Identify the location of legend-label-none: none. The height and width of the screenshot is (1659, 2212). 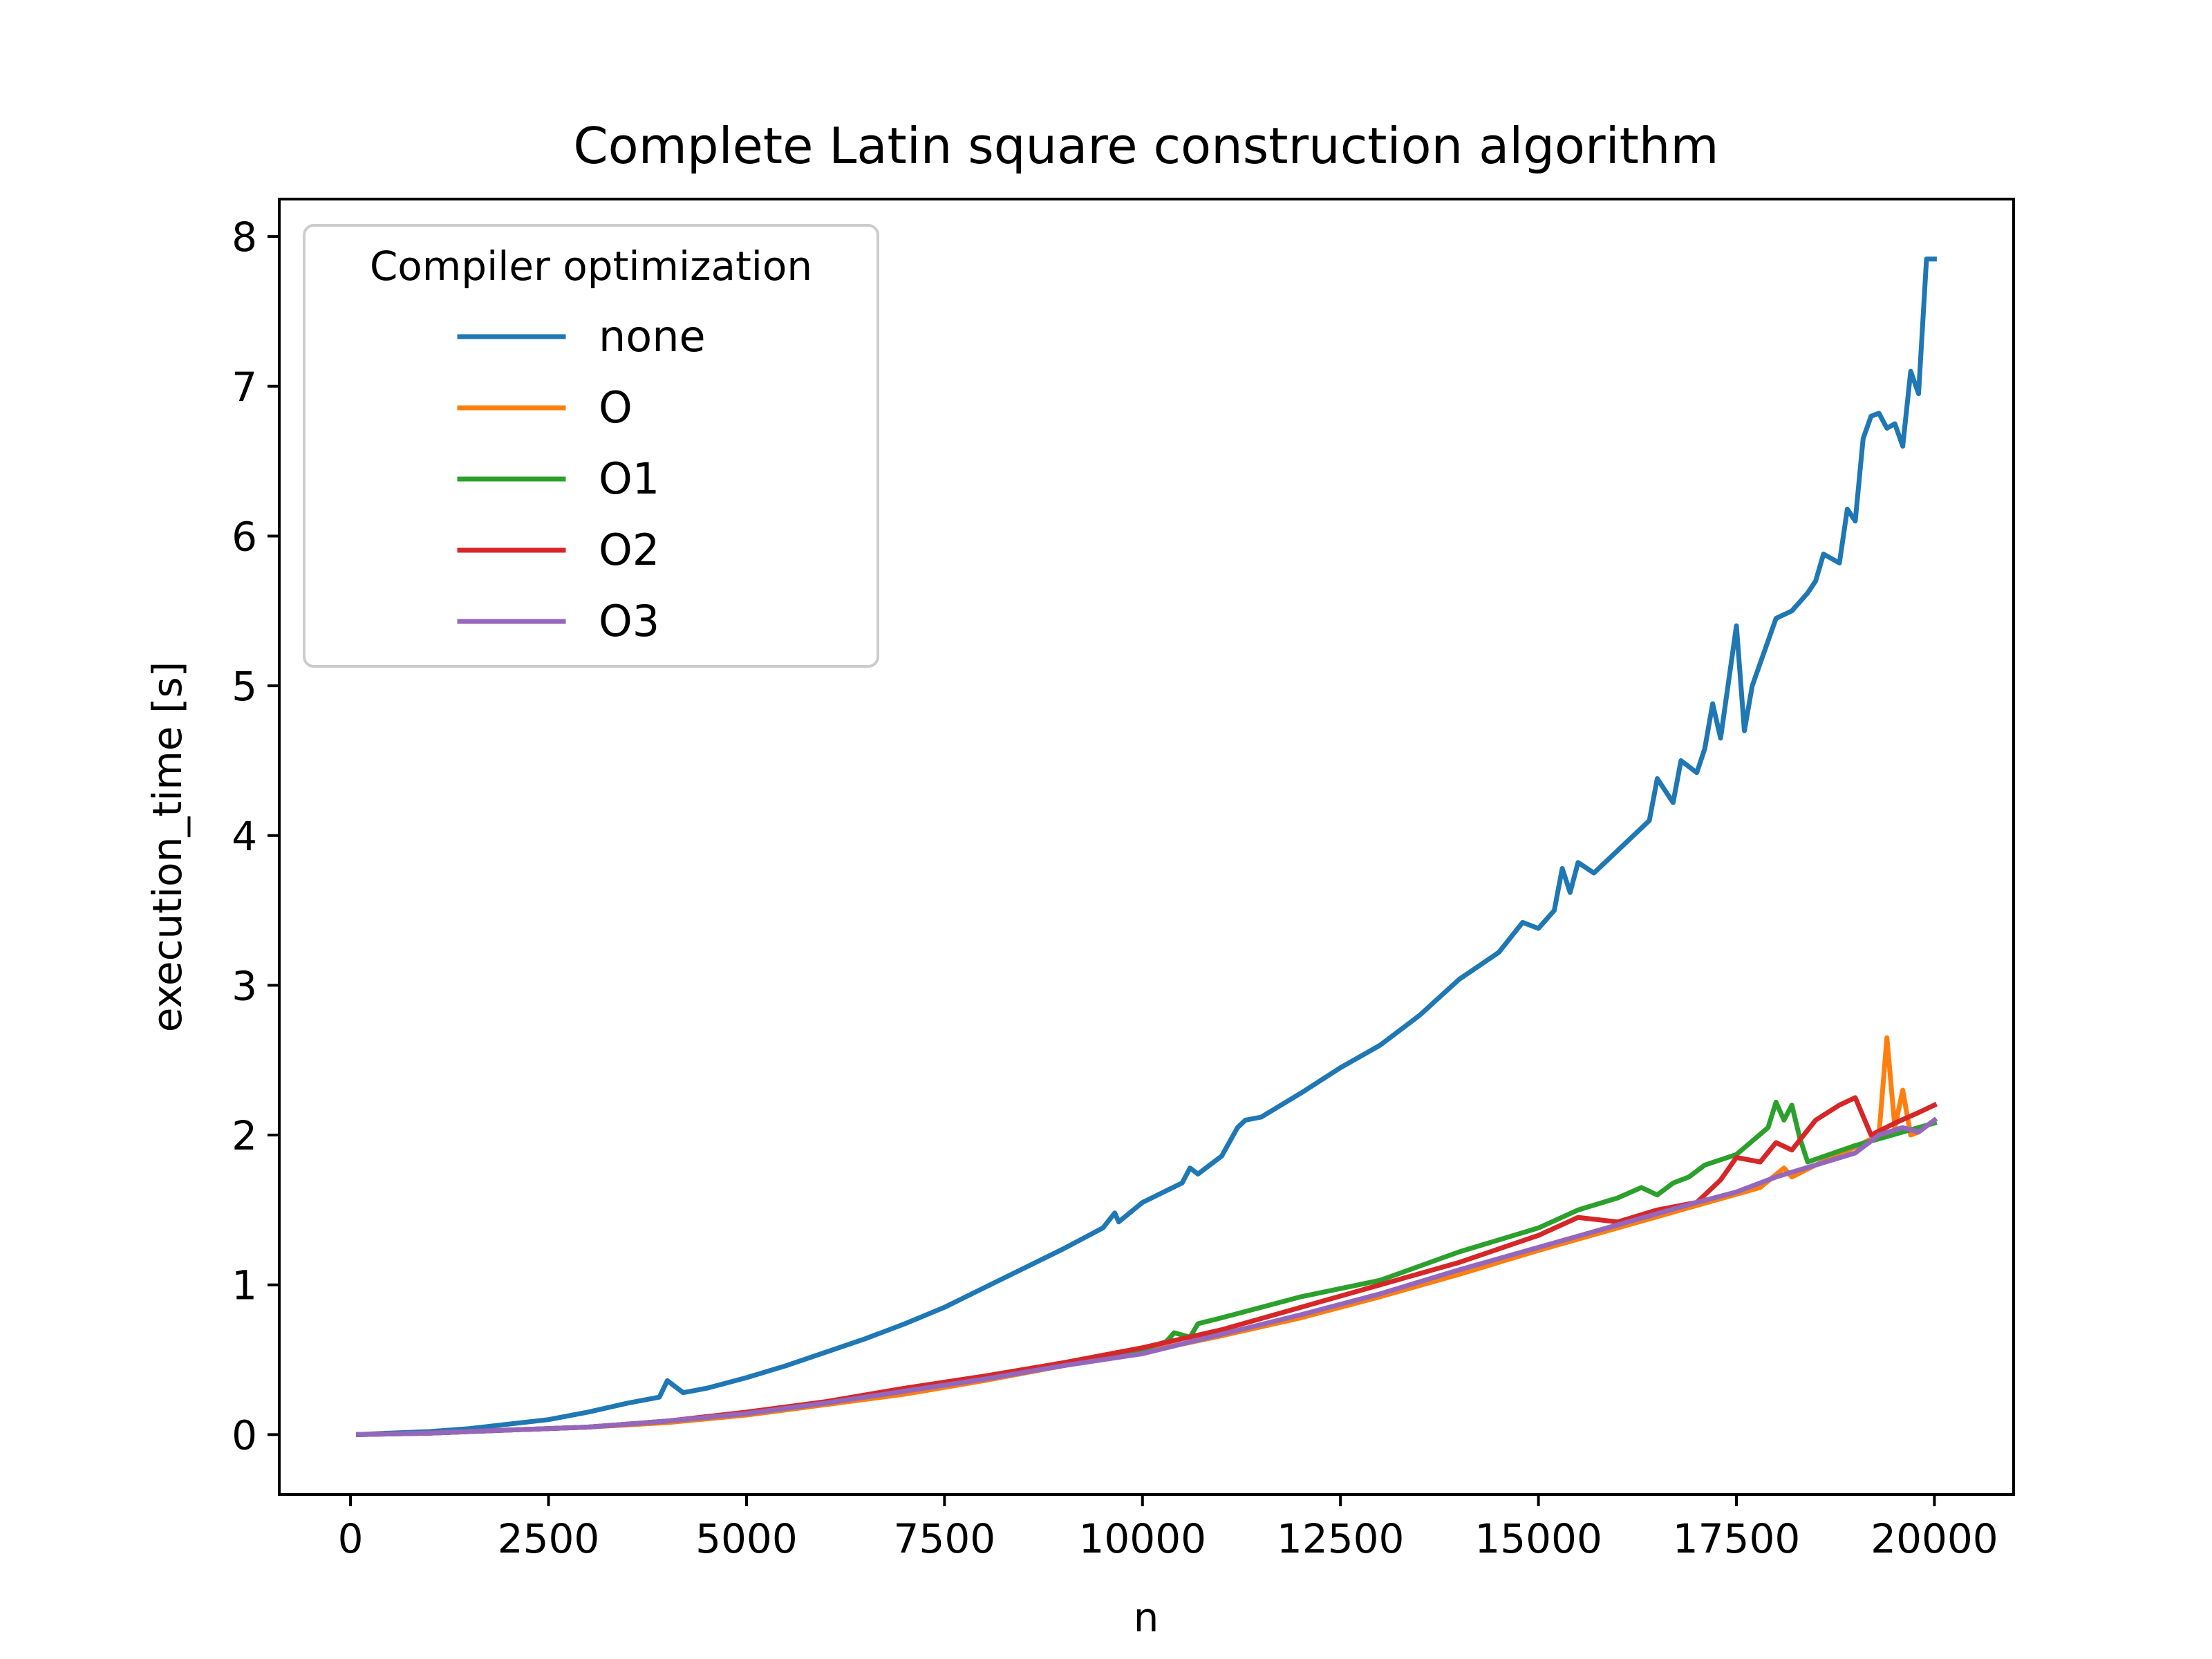
(652, 337).